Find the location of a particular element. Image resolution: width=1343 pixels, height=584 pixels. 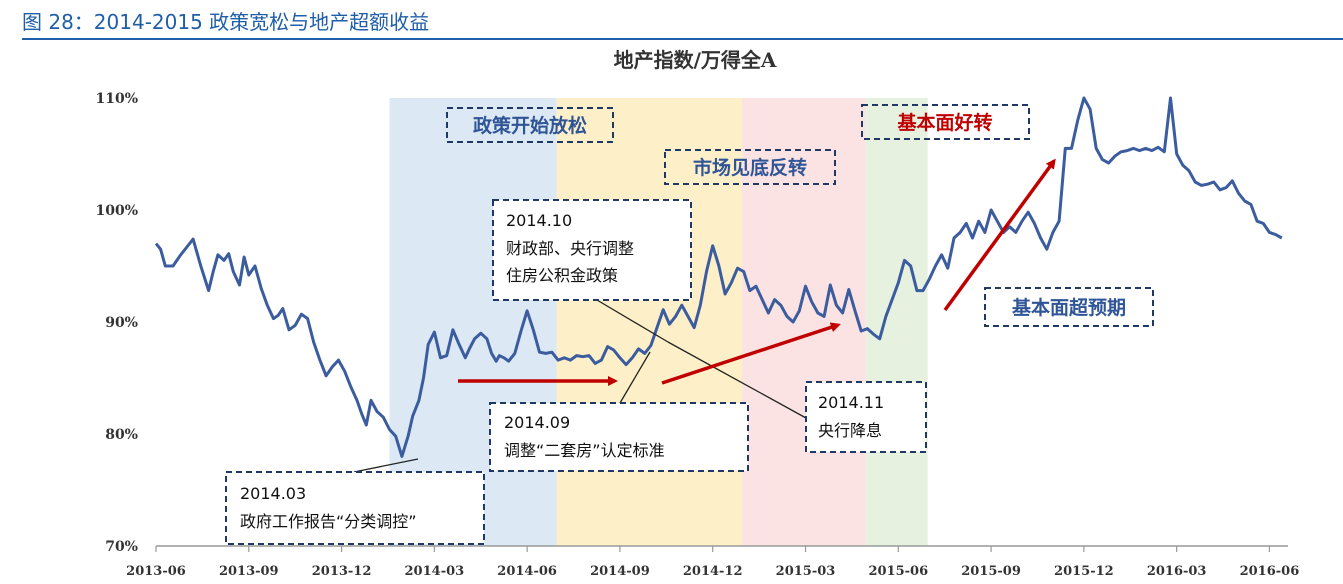

annotation-2014-10-date: 2014.10 is located at coordinates (539, 220).